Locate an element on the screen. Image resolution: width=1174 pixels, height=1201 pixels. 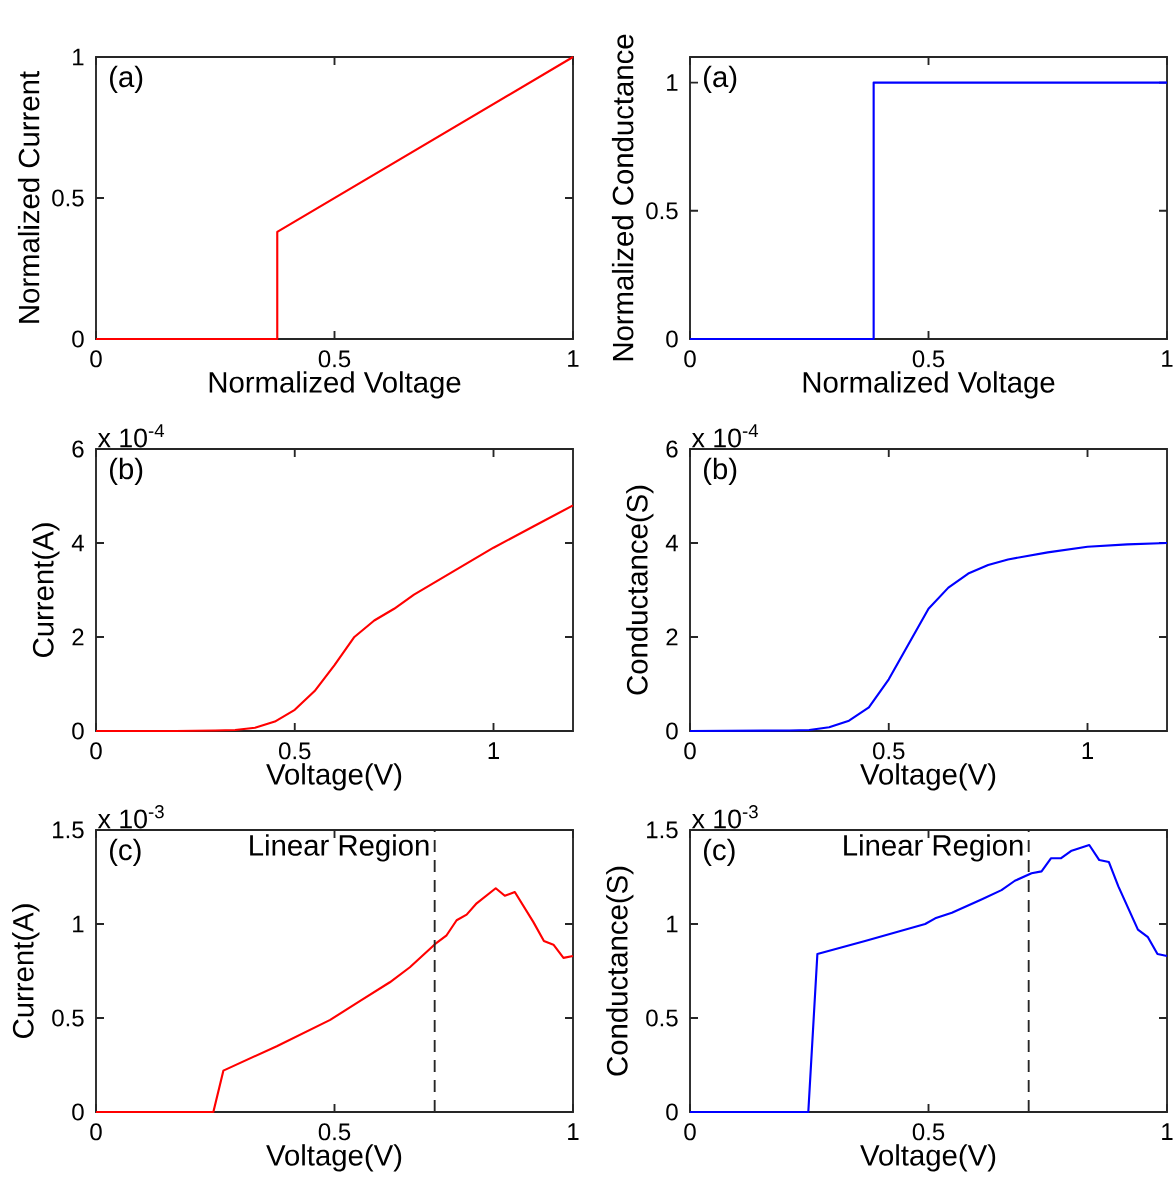
y-axis-title: Normalized Conductance is located at coordinates (622, 197).